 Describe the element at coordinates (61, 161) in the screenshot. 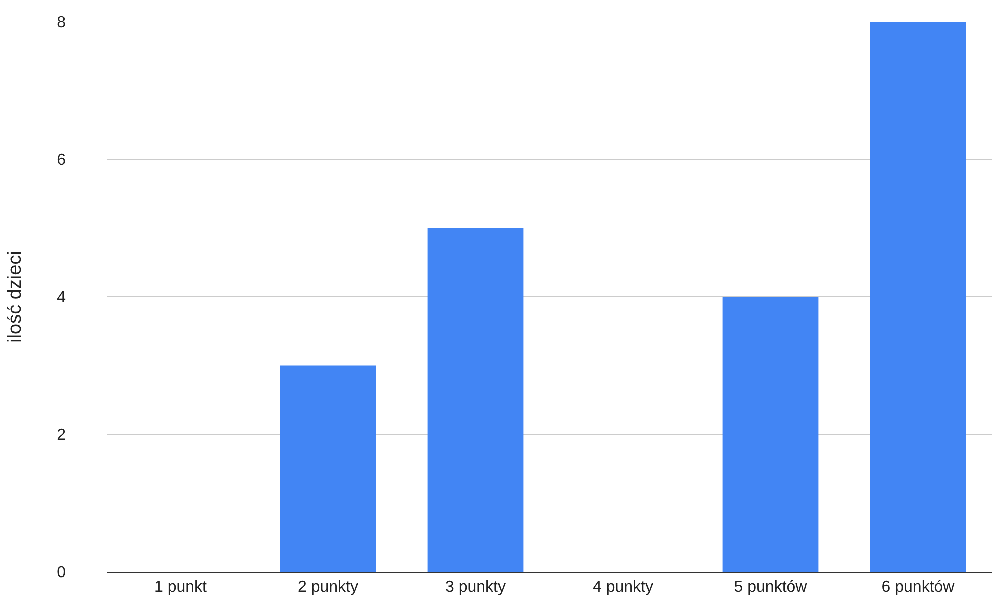

I see `y-tick-label: 6` at that location.